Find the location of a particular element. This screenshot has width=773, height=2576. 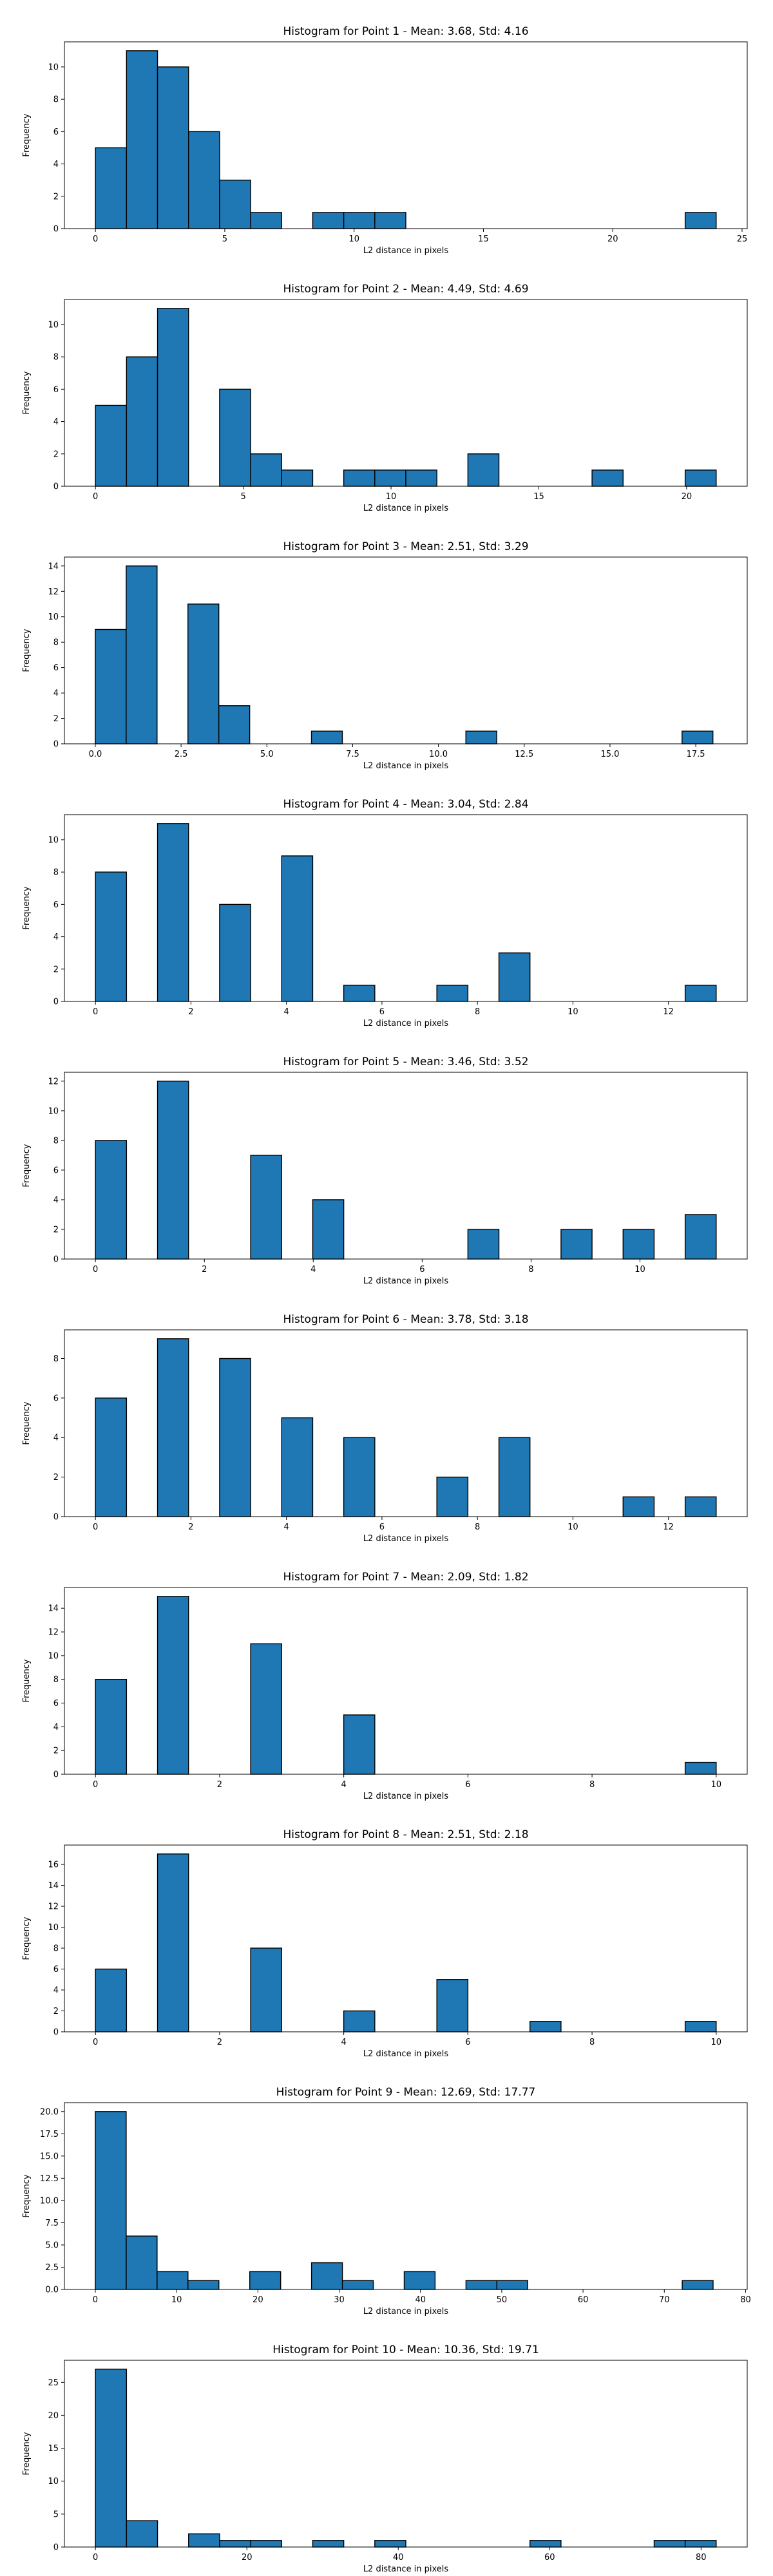

x-tick-label: 4 is located at coordinates (286, 1012).